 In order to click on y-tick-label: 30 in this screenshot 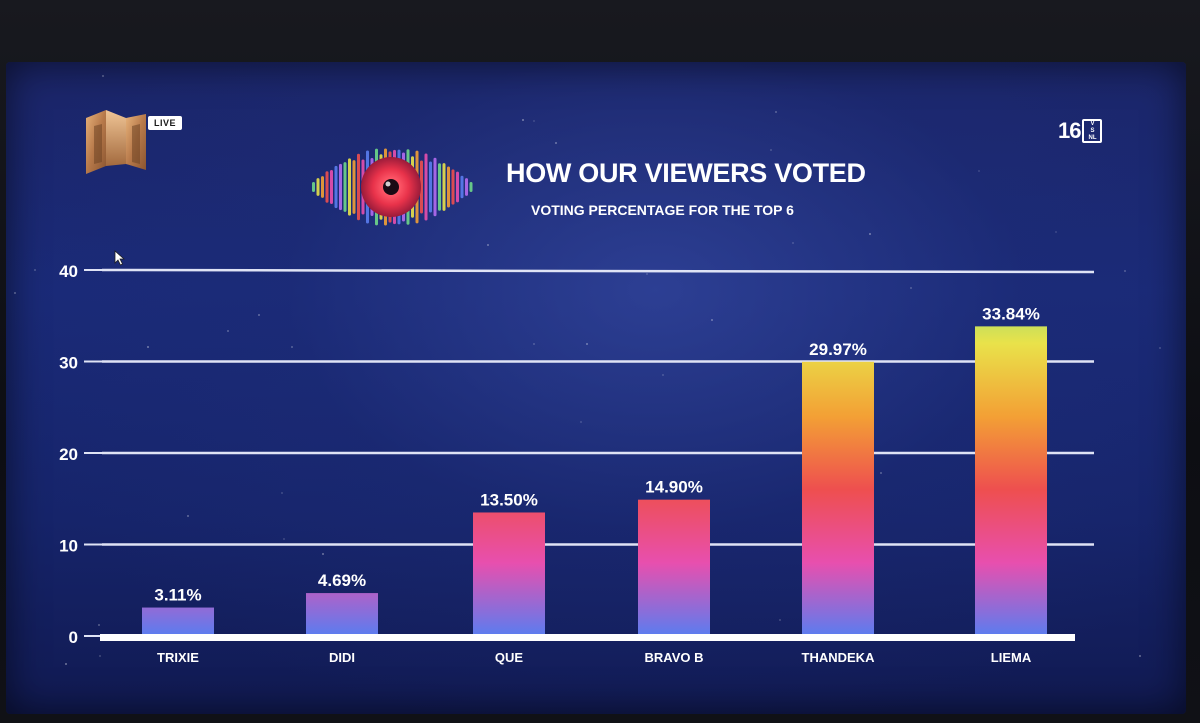, I will do `click(68, 363)`.